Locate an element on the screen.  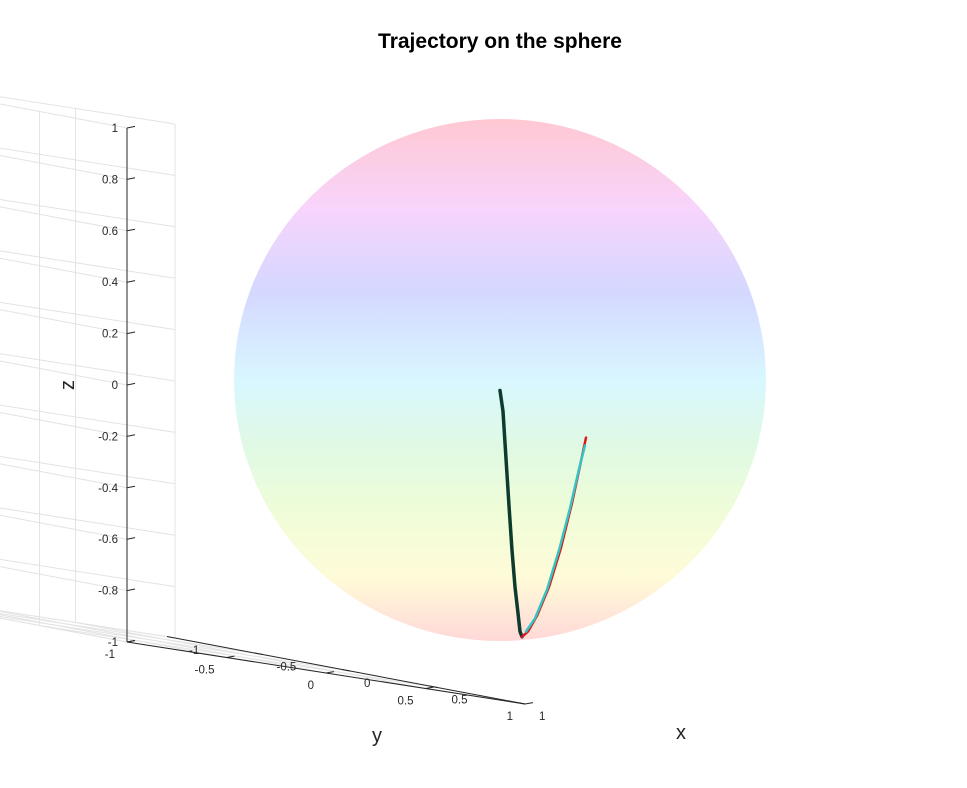
y-tick-label: -1 is located at coordinates (110, 655).